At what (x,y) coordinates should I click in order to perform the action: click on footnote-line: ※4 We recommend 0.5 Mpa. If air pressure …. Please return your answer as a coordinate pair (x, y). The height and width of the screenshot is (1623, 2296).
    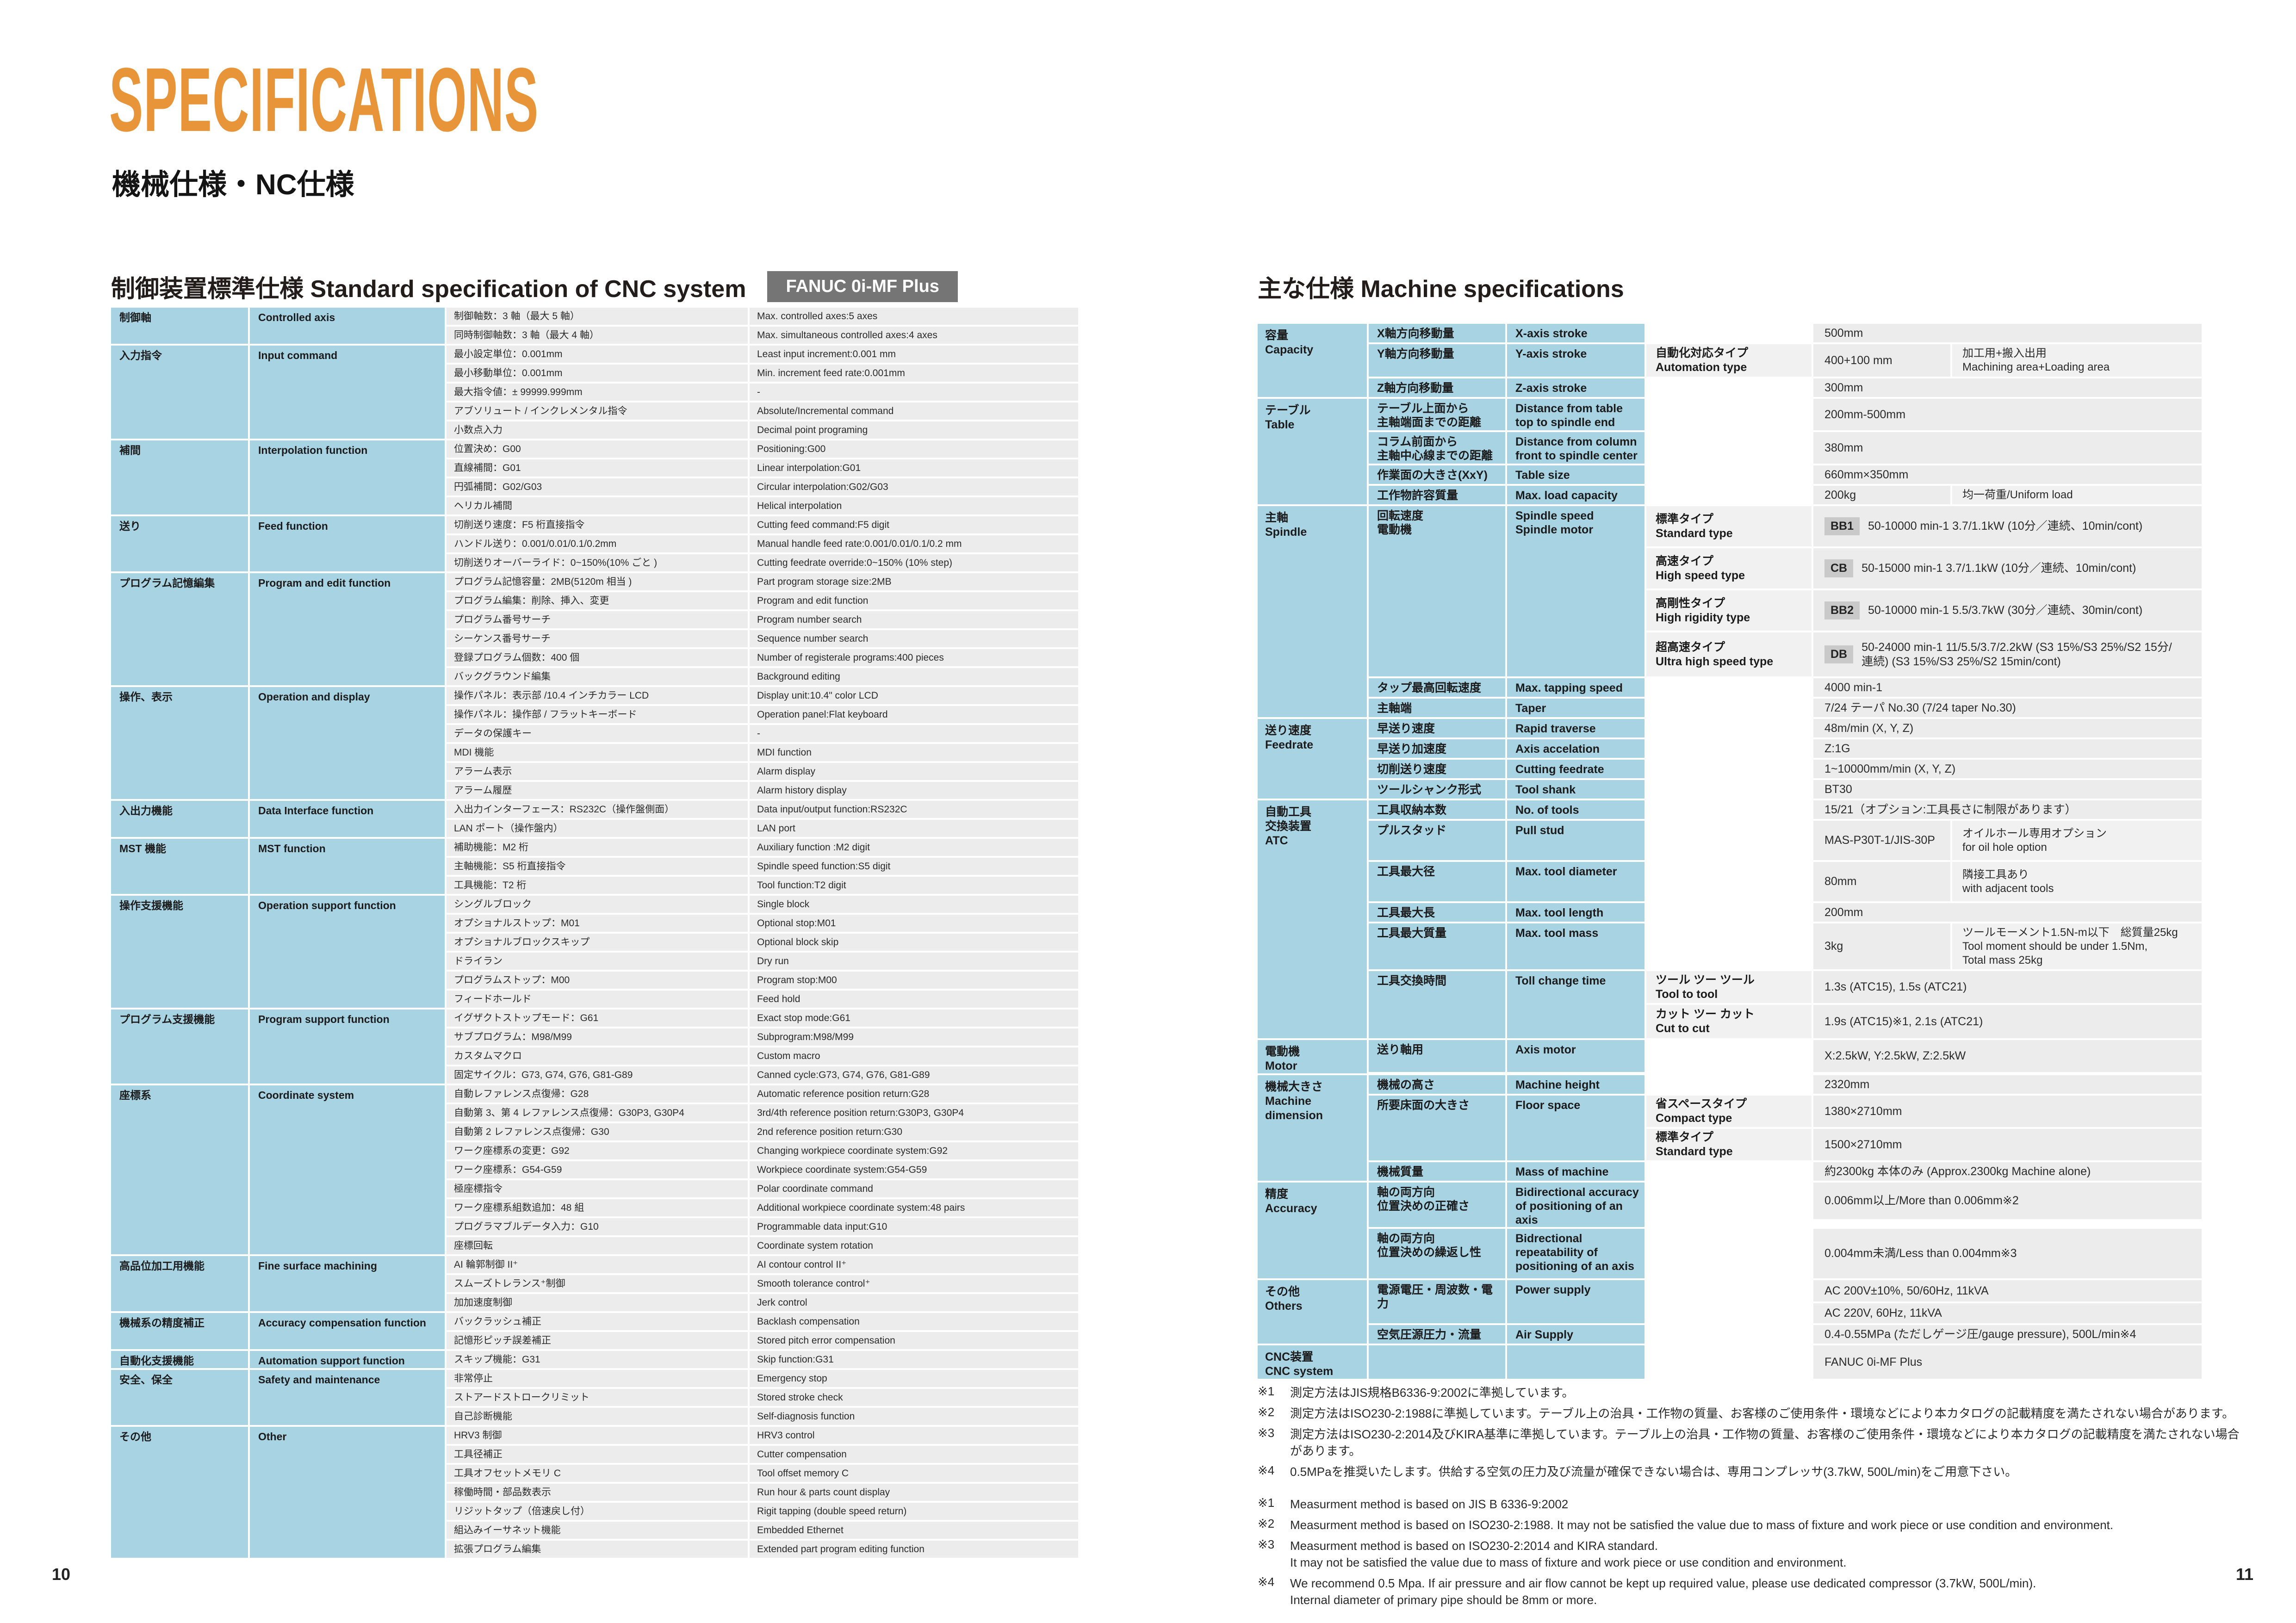
    Looking at the image, I should click on (1751, 1591).